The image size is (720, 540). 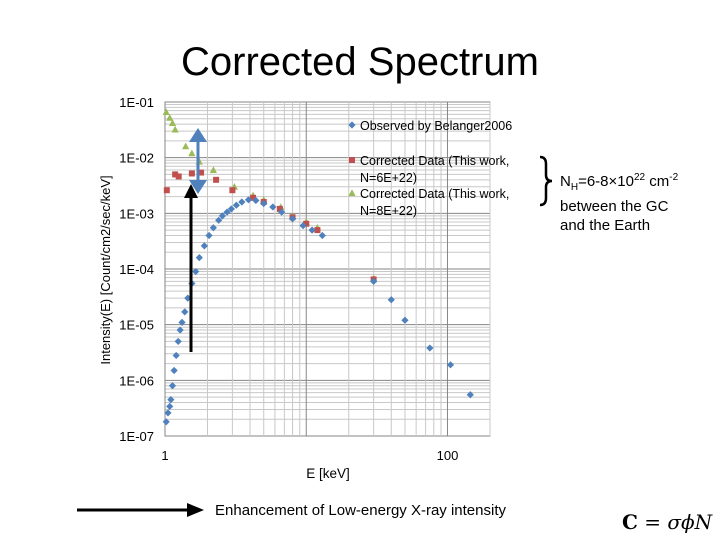 What do you see at coordinates (630, 522) in the screenshot?
I see `formula-lhs: C` at bounding box center [630, 522].